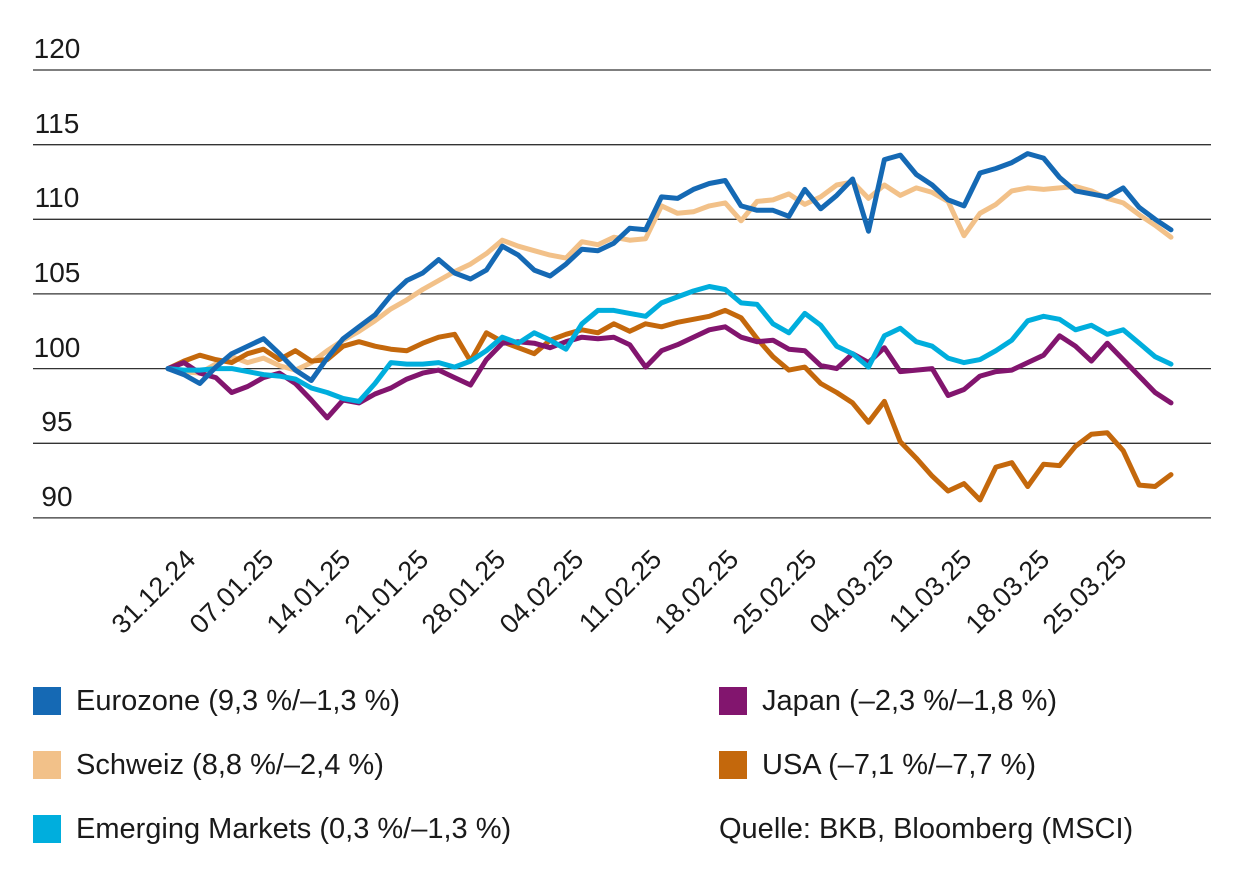  I want to click on legend-label-emerging-markets: Emerging Markets (0,3 %/–1,3 %), so click(294, 829).